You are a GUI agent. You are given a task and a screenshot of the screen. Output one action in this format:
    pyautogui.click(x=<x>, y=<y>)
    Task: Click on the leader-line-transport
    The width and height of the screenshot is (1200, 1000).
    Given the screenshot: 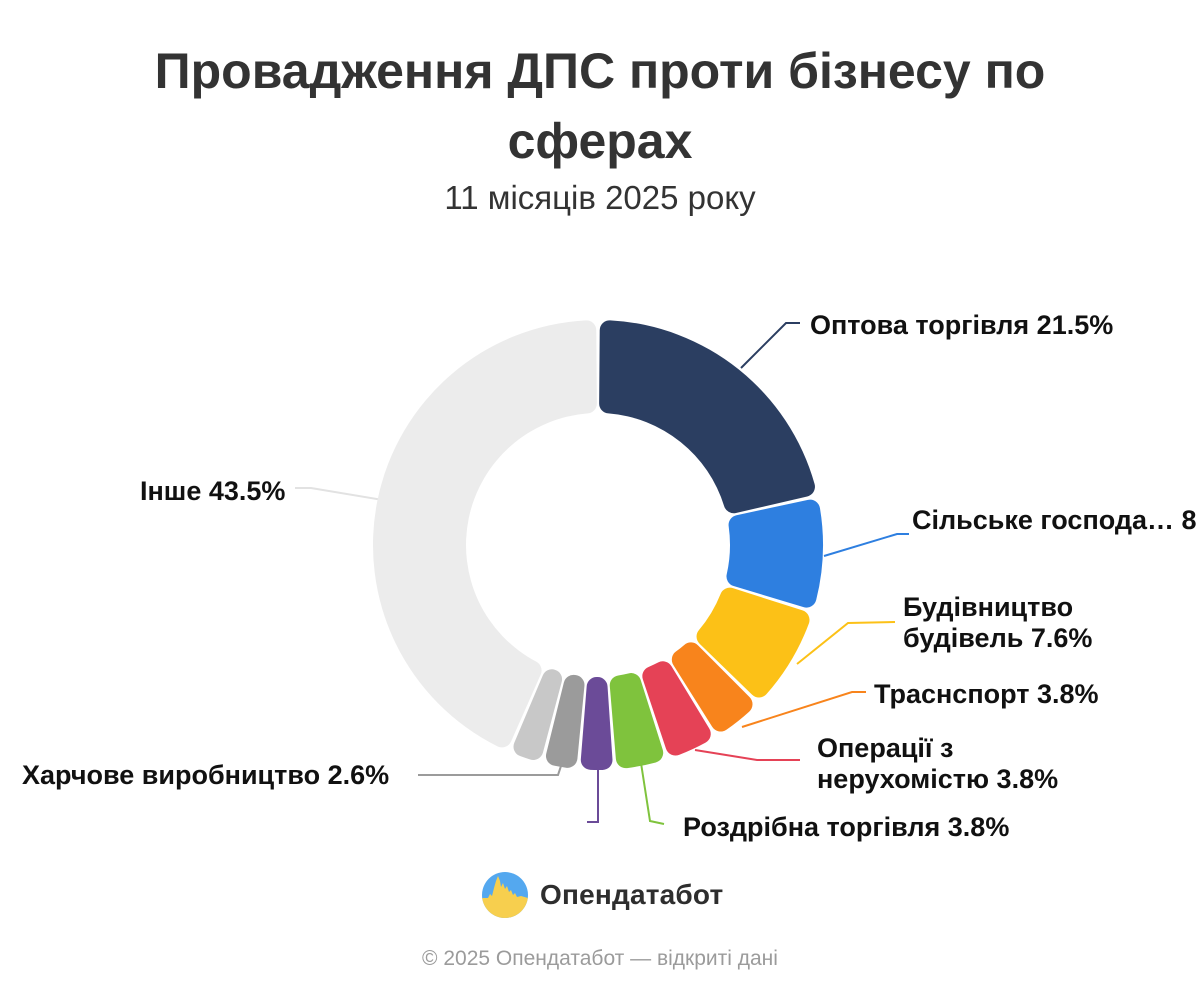 What is the action you would take?
    pyautogui.click(x=803, y=709)
    